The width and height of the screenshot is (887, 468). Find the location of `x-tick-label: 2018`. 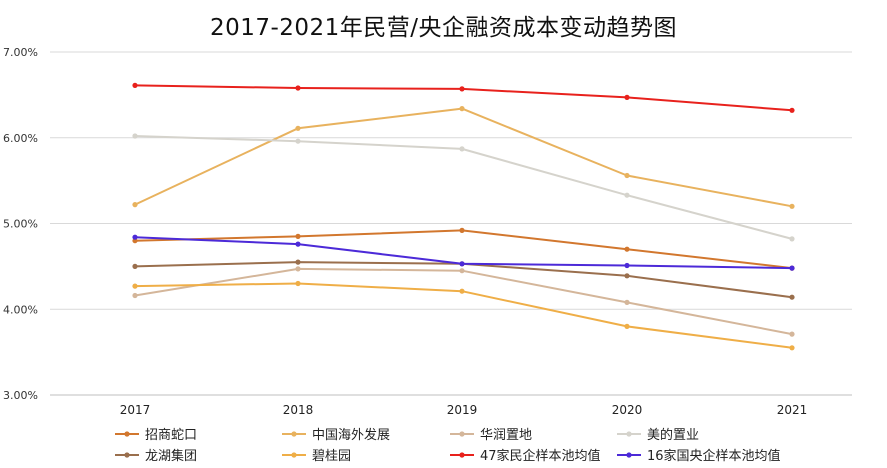

x-tick-label: 2018 is located at coordinates (298, 410).